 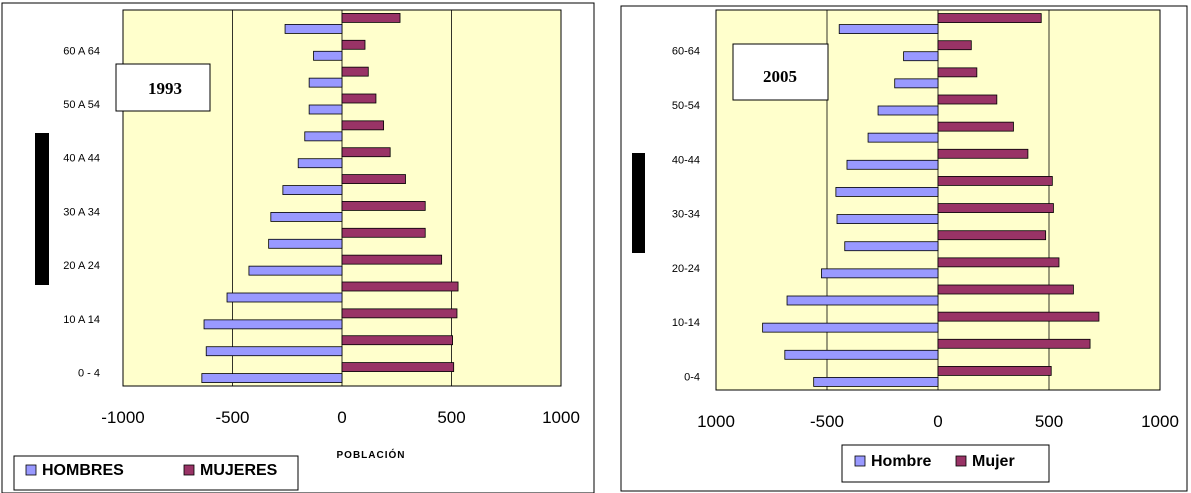 What do you see at coordinates (780, 76) in the screenshot?
I see `chart2-year-label: 2005` at bounding box center [780, 76].